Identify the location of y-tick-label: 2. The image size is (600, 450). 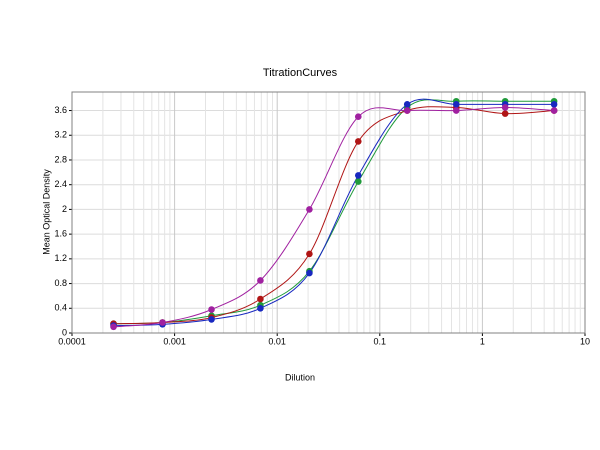
(64, 209).